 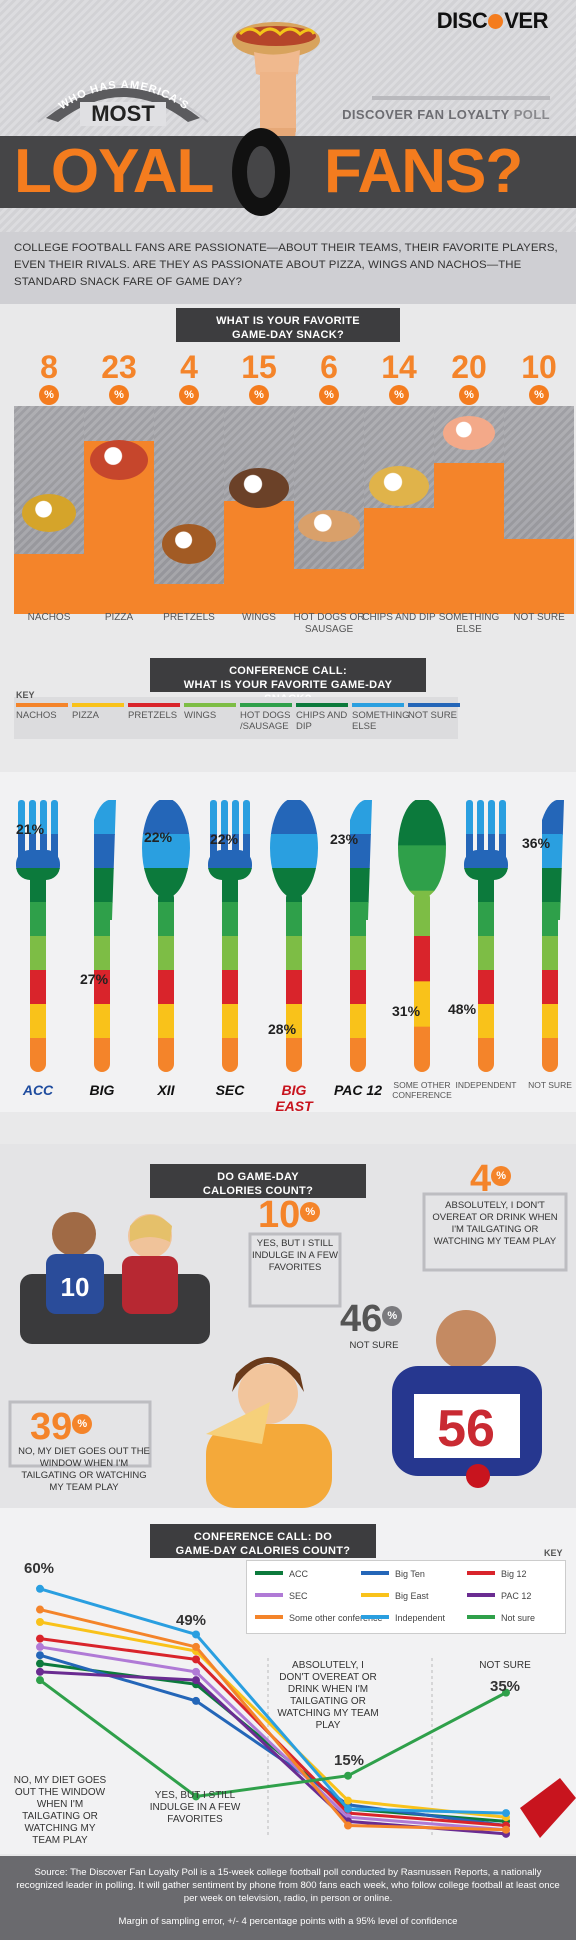 I want to click on cutlery-chart: 21% 27% 22% 22% 28% 23% 31% 48% 36%, so click(x=290, y=936).